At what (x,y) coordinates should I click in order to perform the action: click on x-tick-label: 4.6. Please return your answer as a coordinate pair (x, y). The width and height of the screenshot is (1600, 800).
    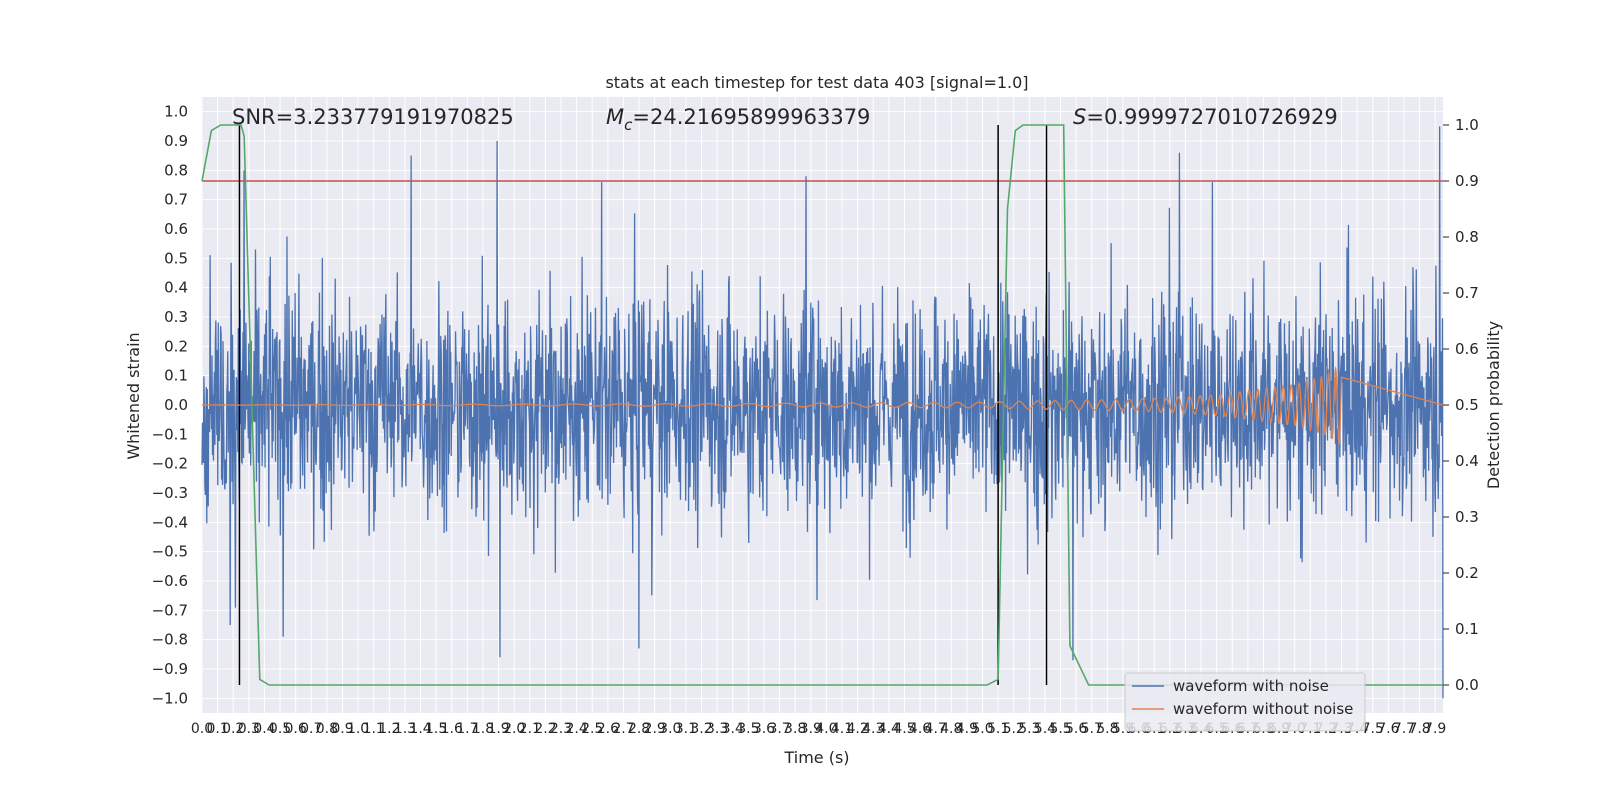
    Looking at the image, I should click on (920, 729).